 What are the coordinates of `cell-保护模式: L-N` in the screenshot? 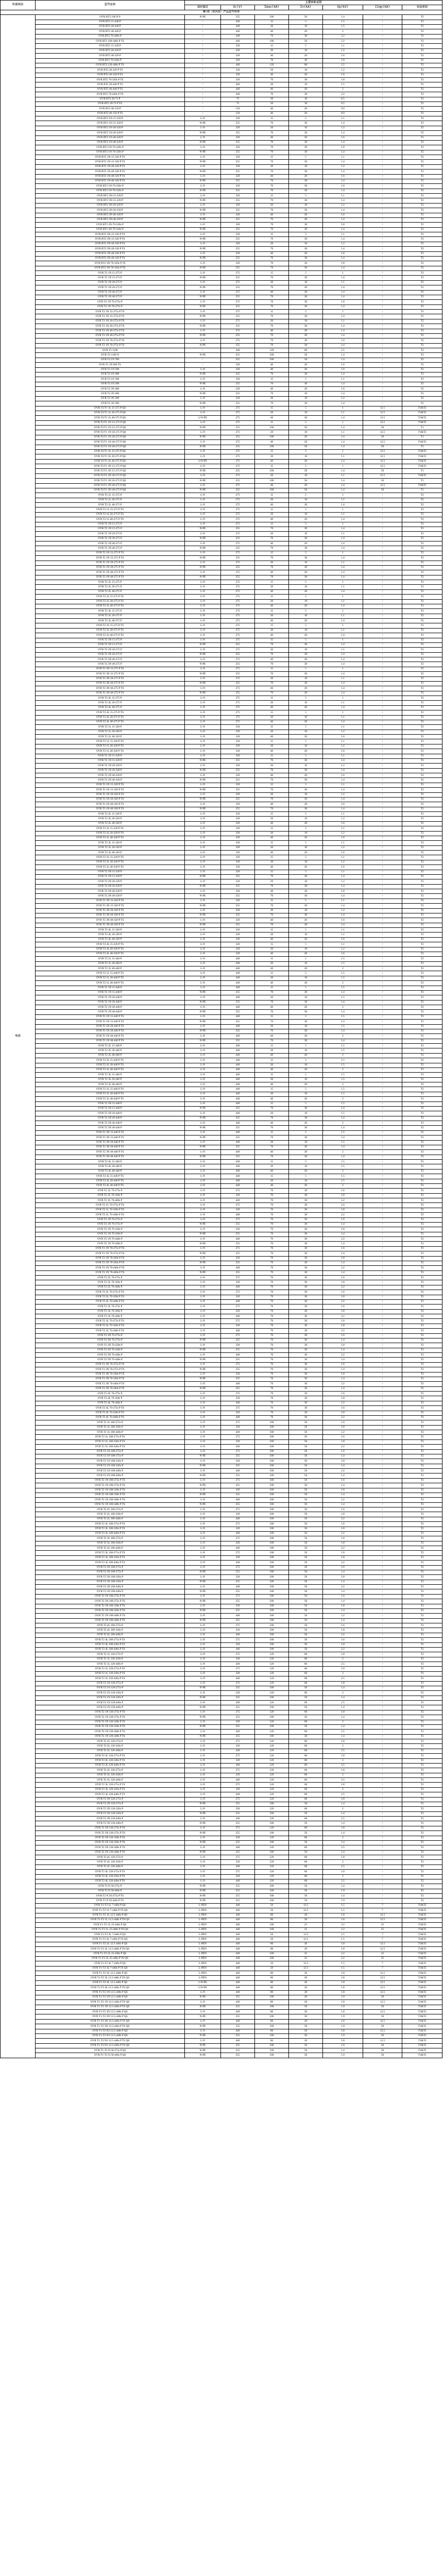 It's located at (202, 1679).